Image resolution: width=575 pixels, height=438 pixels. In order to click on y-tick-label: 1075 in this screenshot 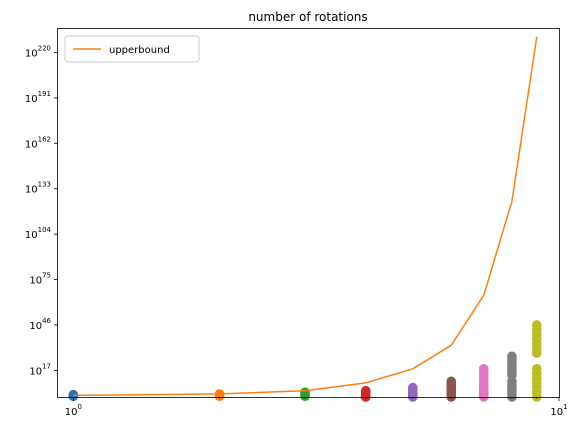, I will do `click(40, 279)`.